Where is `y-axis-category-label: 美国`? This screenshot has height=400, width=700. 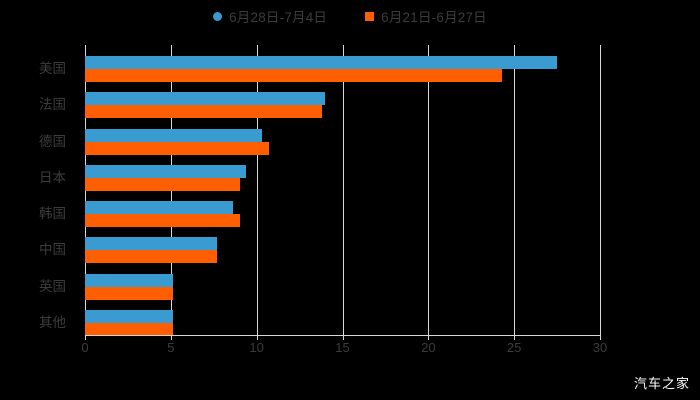
y-axis-category-label: 美国 is located at coordinates (52, 68).